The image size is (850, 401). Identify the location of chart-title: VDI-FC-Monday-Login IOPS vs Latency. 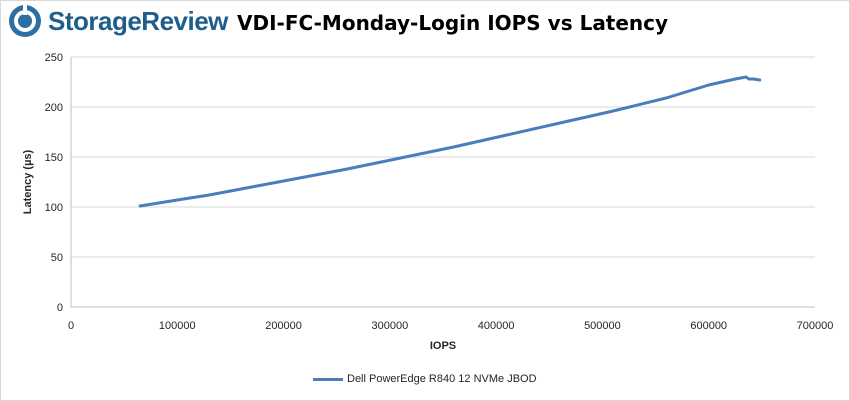
(453, 23).